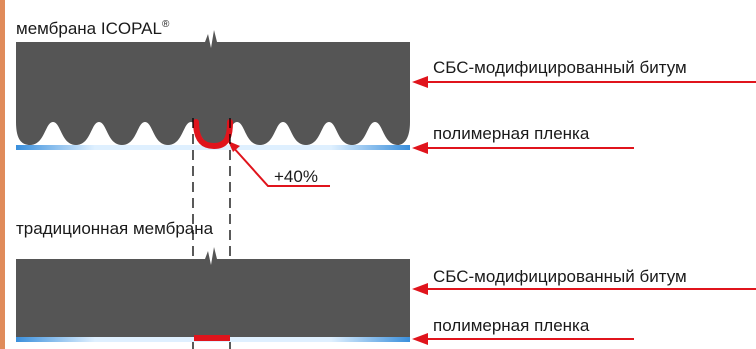  What do you see at coordinates (560, 276) in the screenshot?
I see `traditional-bitumen-label: СБС-модифицированный битум` at bounding box center [560, 276].